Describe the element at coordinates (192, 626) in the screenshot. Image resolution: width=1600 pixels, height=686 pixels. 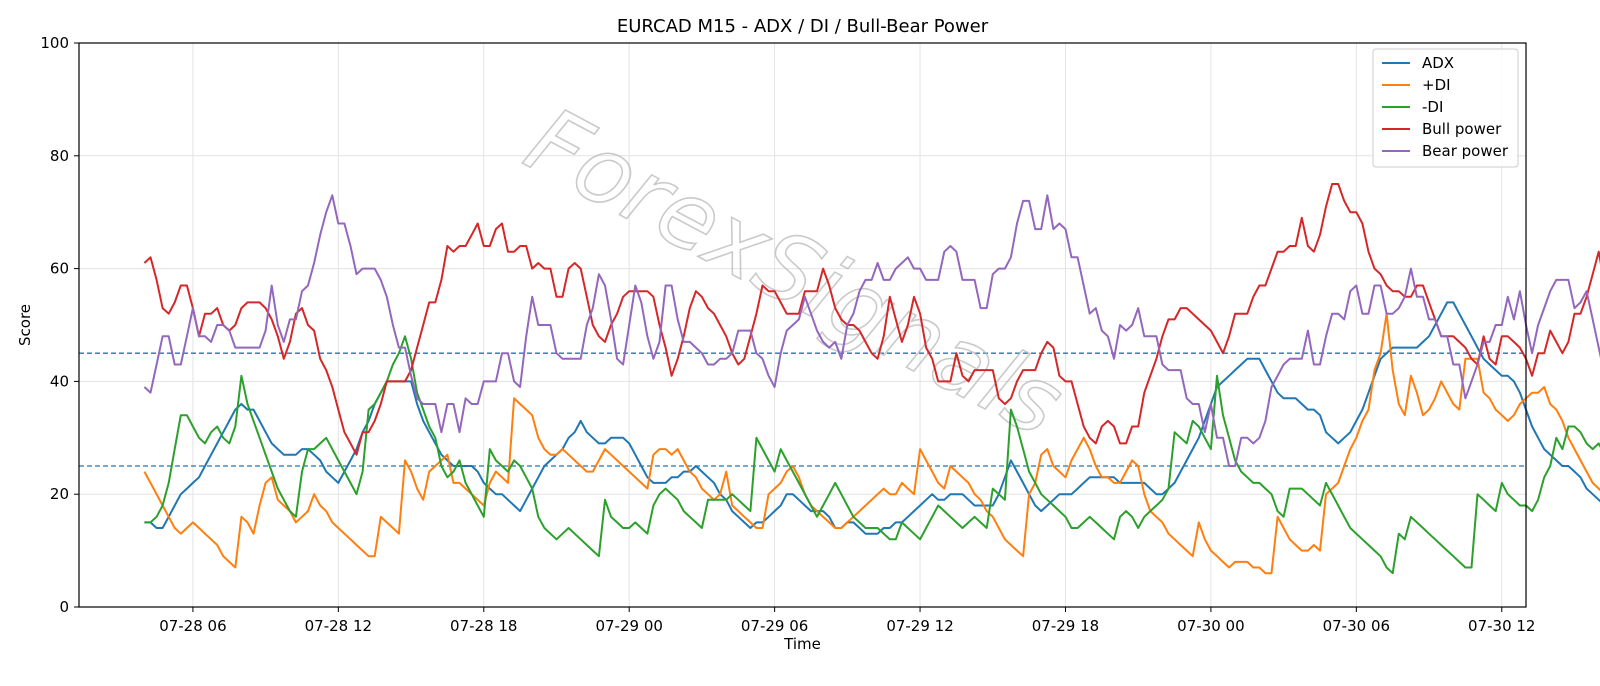
I see `x-tick-label: 07-28 06` at that location.